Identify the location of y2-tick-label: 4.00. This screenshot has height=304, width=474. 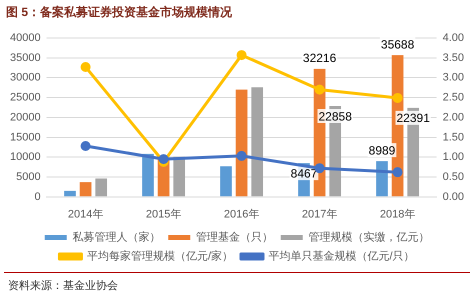
(453, 38).